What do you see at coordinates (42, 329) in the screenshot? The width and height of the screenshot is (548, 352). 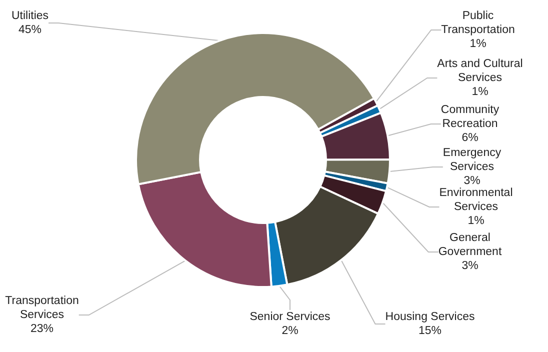 I see `data-label: 23%` at bounding box center [42, 329].